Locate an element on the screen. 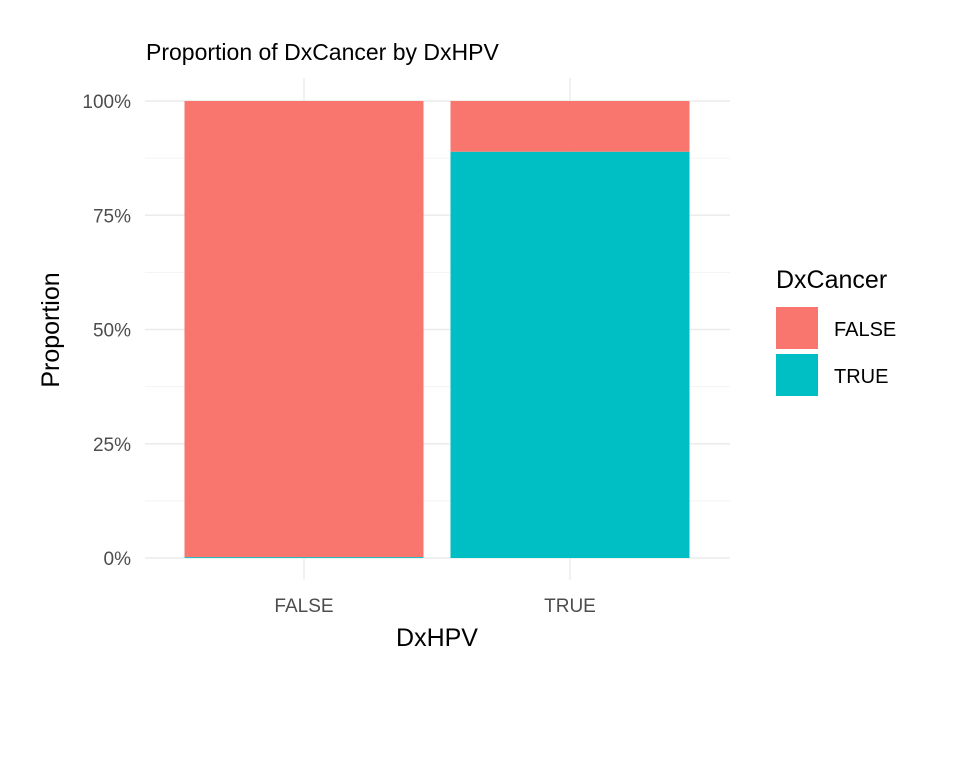 The height and width of the screenshot is (768, 960). bar-true-true is located at coordinates (570, 355).